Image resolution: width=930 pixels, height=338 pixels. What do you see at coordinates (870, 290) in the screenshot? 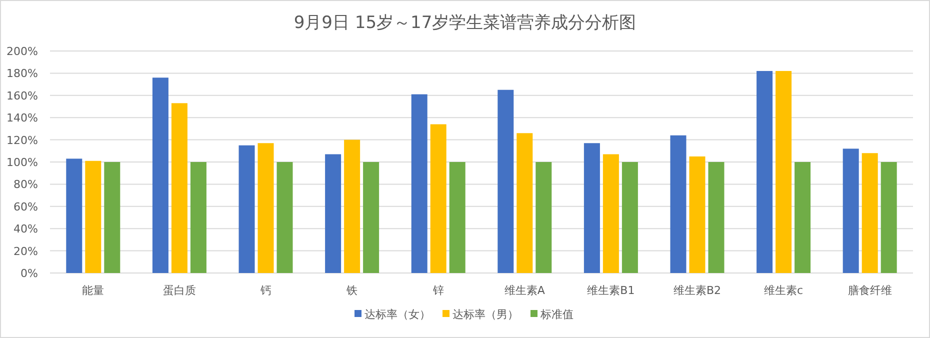
I see `x-tick-label: 膳食纤维` at bounding box center [870, 290].